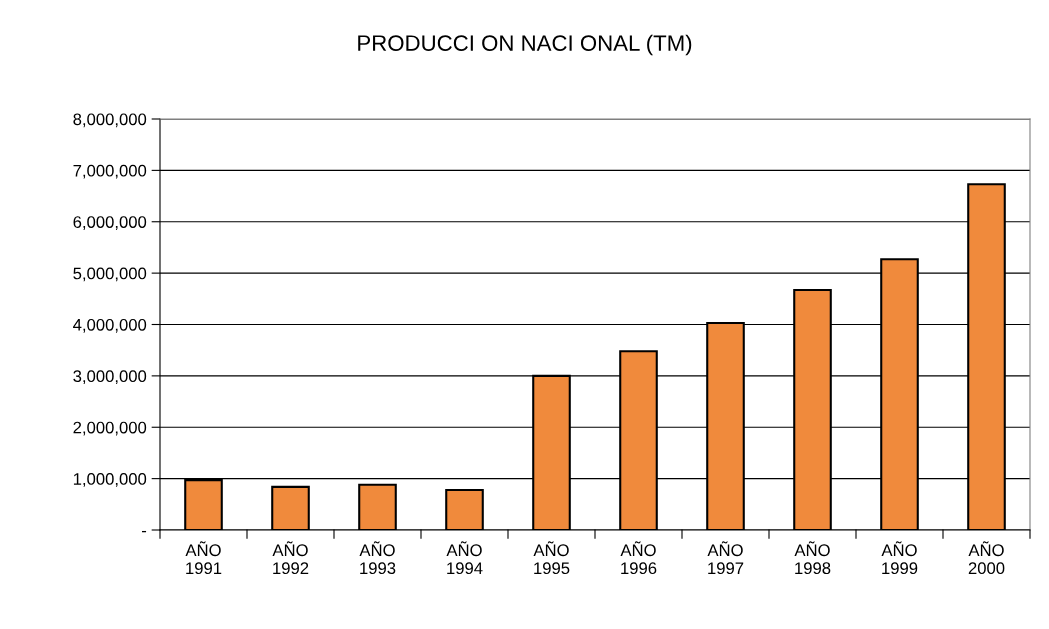 The image size is (1049, 629). What do you see at coordinates (638, 558) in the screenshot?
I see `x-tick-label: AÑO 1996` at bounding box center [638, 558].